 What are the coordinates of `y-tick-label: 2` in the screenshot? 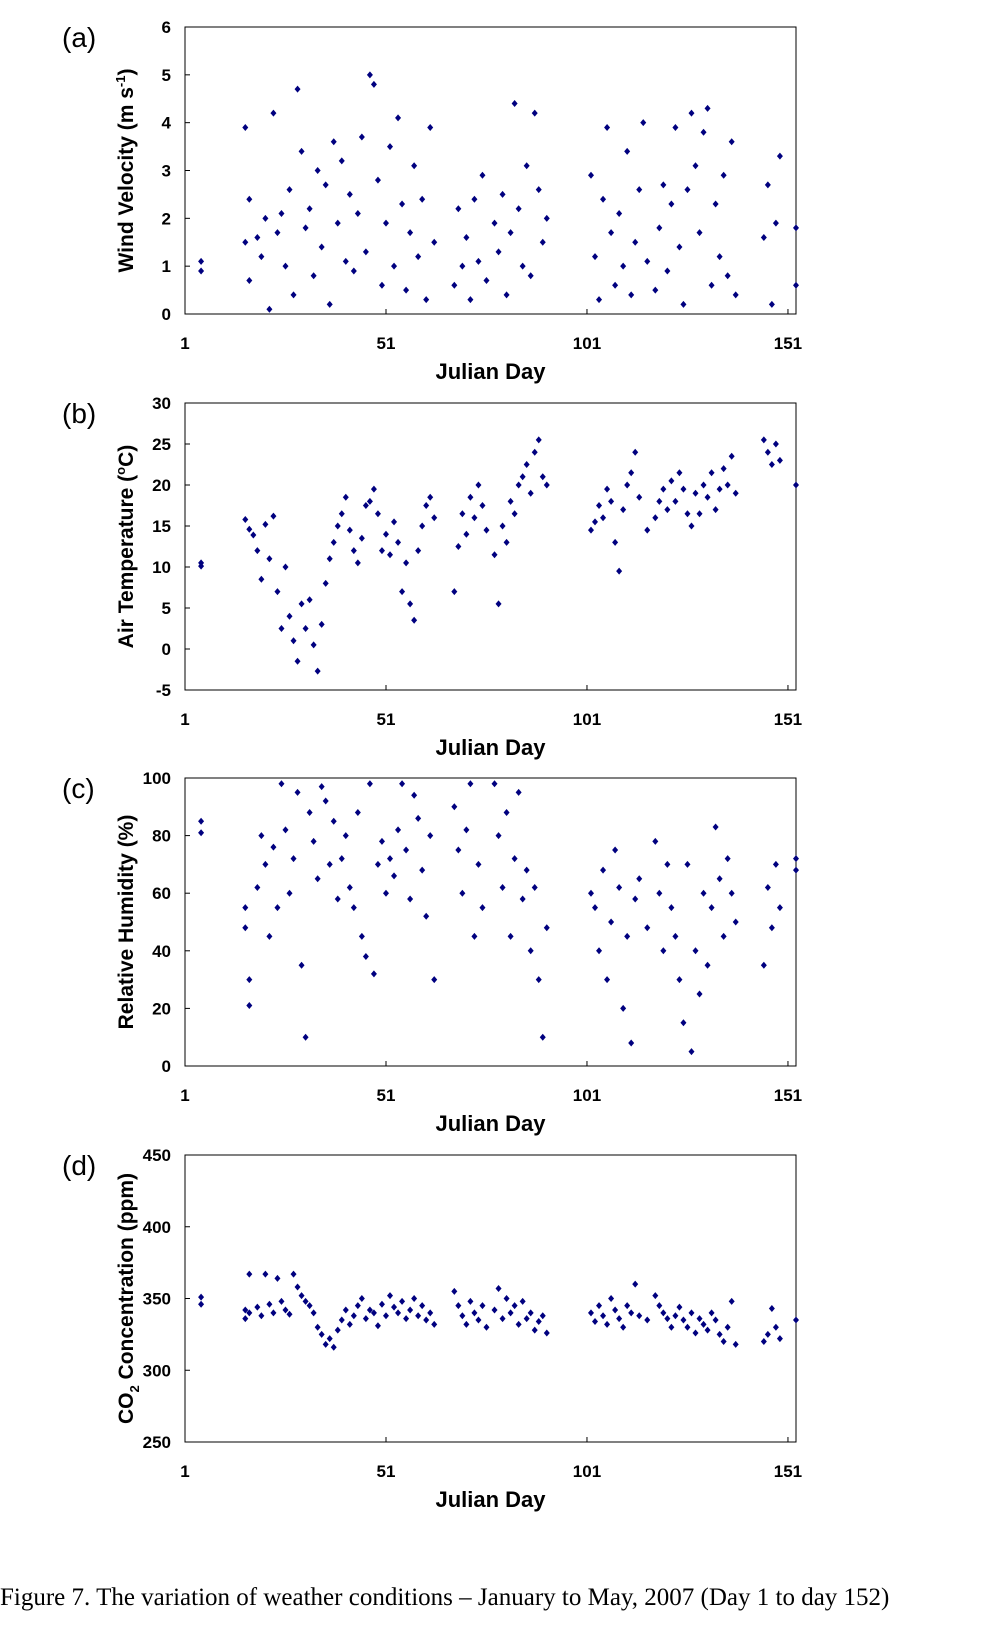 It's located at (166, 218).